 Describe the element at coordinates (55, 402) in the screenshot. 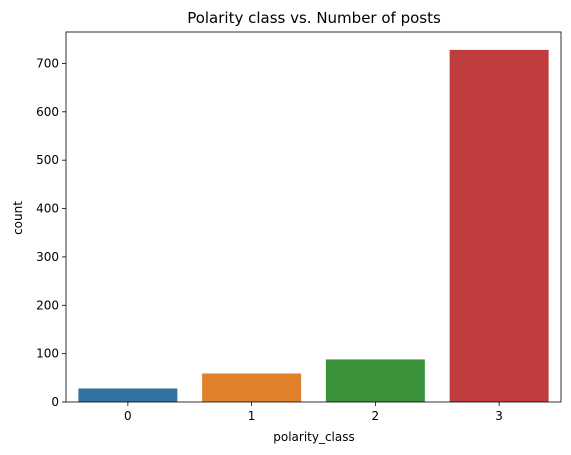

I see `y-tick-label-0: 0` at that location.